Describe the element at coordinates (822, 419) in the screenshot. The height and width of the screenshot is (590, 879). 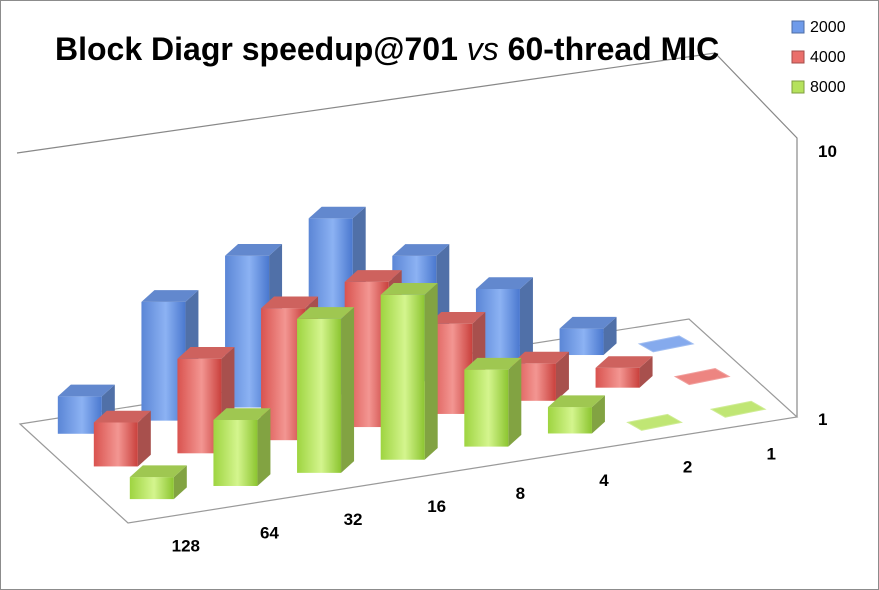
I see `z-tick-label: 1` at that location.